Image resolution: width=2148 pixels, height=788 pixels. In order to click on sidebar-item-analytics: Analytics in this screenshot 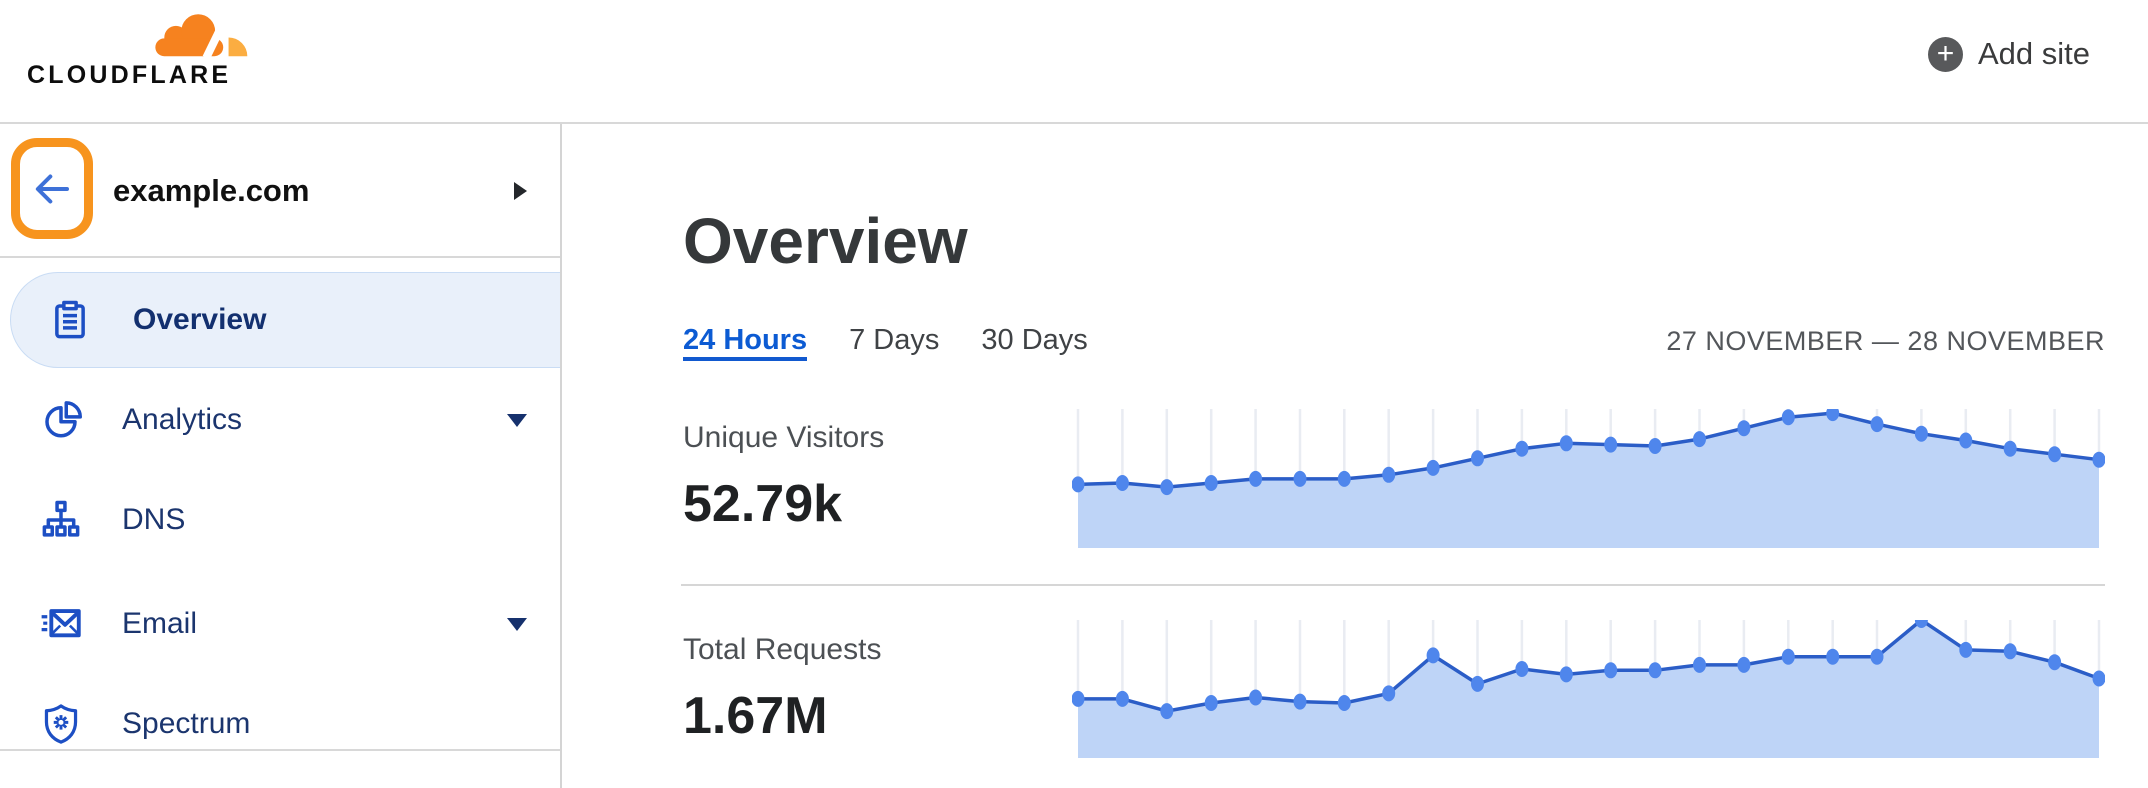, I will do `click(280, 420)`.